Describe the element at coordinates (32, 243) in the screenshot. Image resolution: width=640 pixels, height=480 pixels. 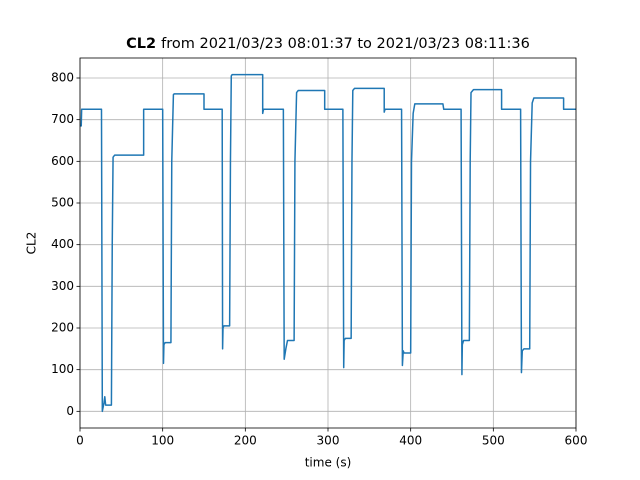
I see `y-axis-label: CL2` at that location.